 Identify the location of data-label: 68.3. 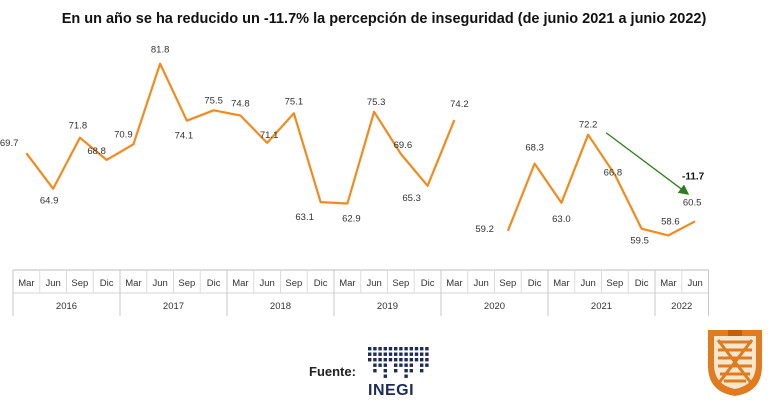
(534, 148).